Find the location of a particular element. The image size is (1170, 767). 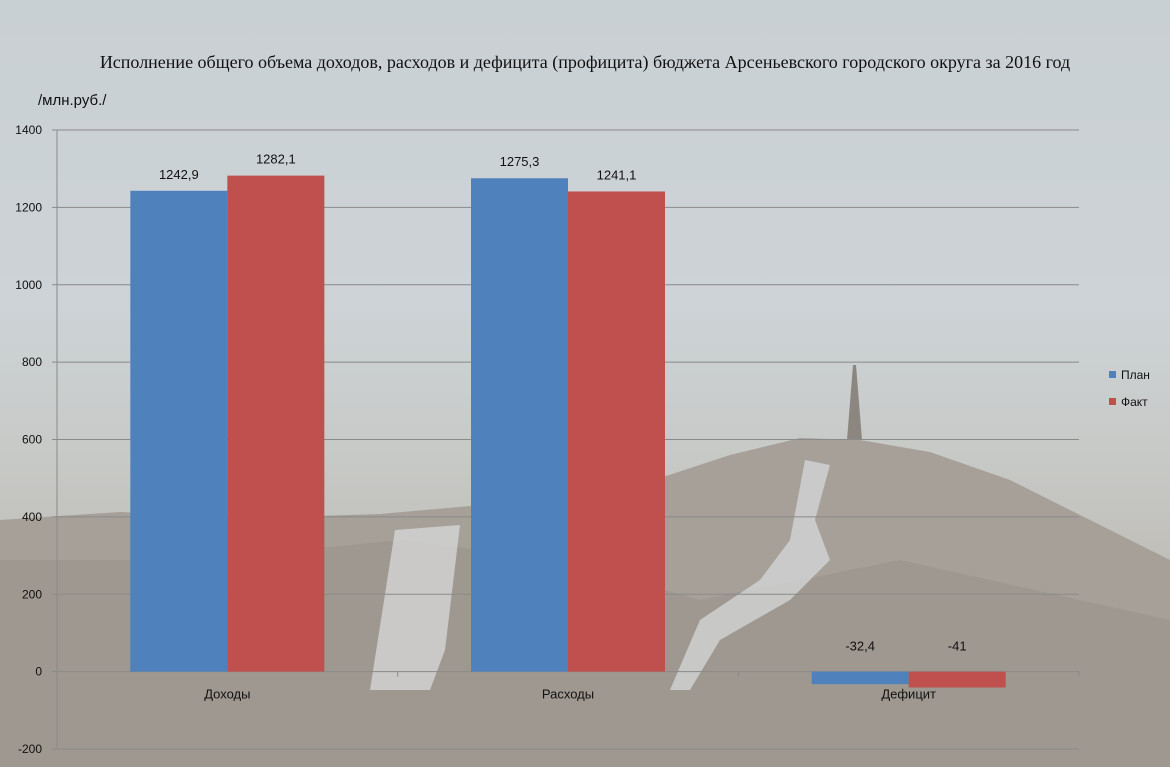

data-label-fact: -41 is located at coordinates (957, 646).